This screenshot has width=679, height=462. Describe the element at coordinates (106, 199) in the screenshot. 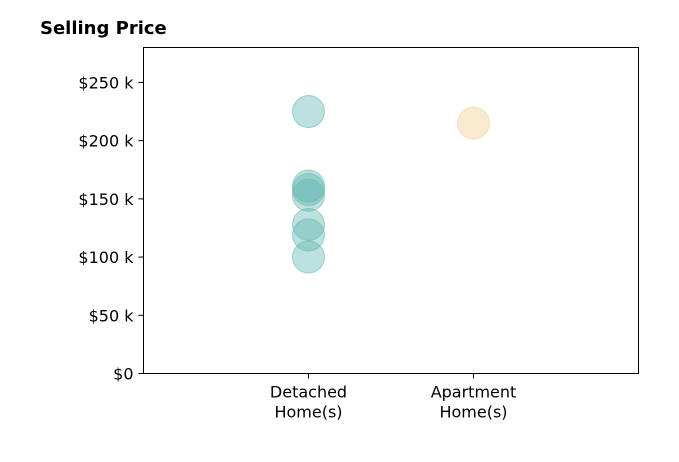

I see `y-tick-label: $150 k` at that location.